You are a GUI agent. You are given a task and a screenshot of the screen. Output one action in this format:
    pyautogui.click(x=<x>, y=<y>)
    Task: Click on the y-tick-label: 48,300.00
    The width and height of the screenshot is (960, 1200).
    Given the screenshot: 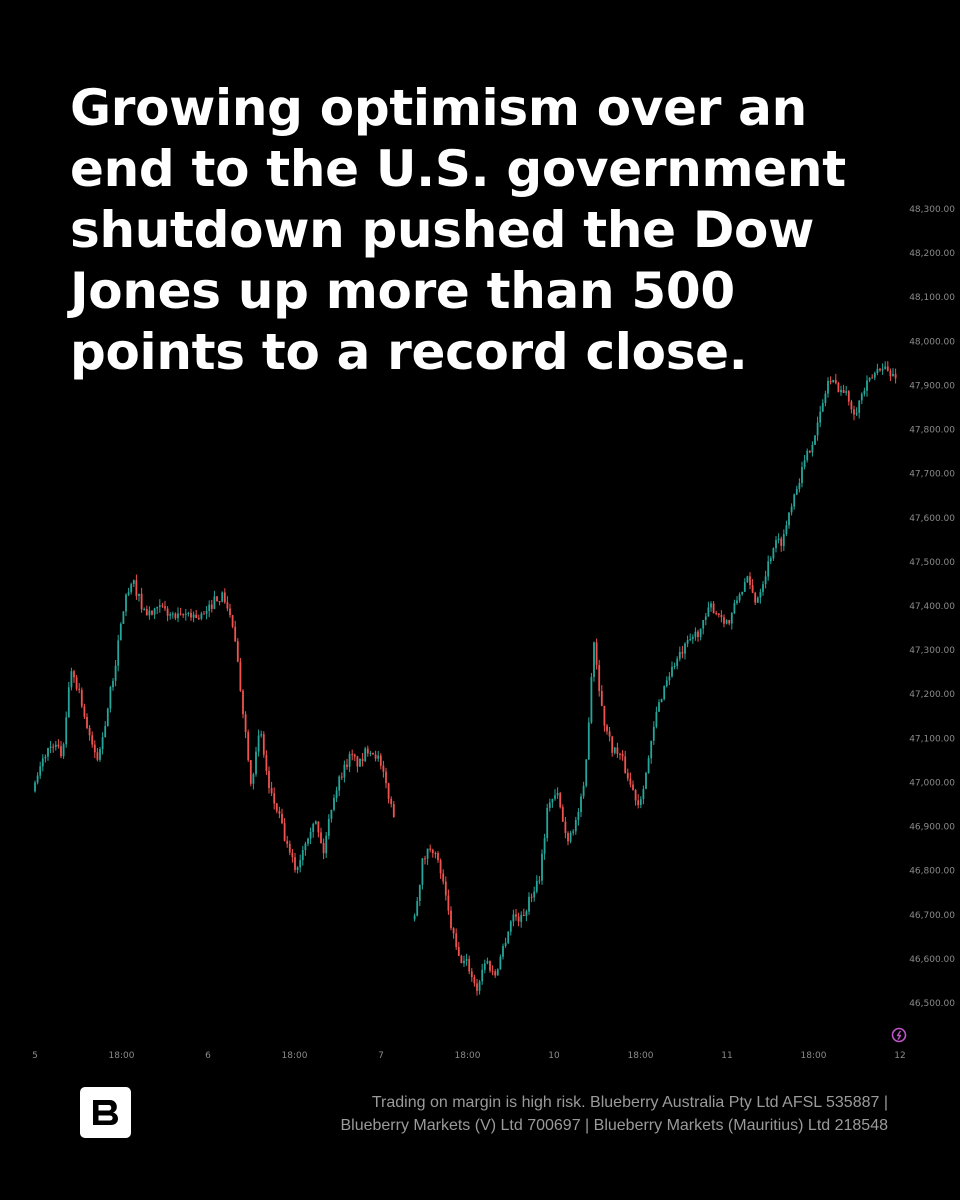 What is the action you would take?
    pyautogui.click(x=932, y=210)
    